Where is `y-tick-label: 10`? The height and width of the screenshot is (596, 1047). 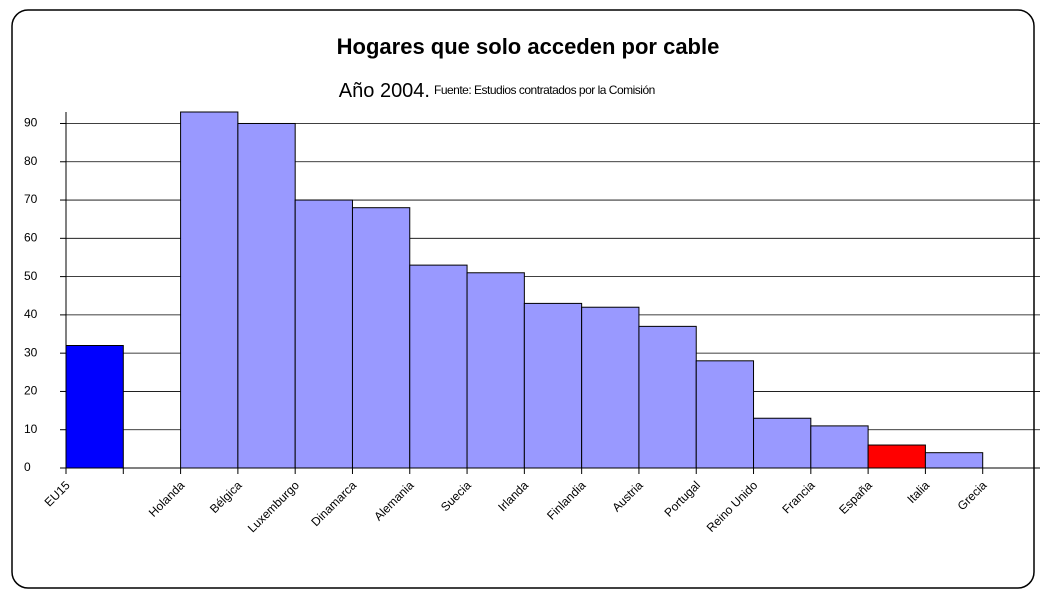
y-tick-label: 10 is located at coordinates (31, 429).